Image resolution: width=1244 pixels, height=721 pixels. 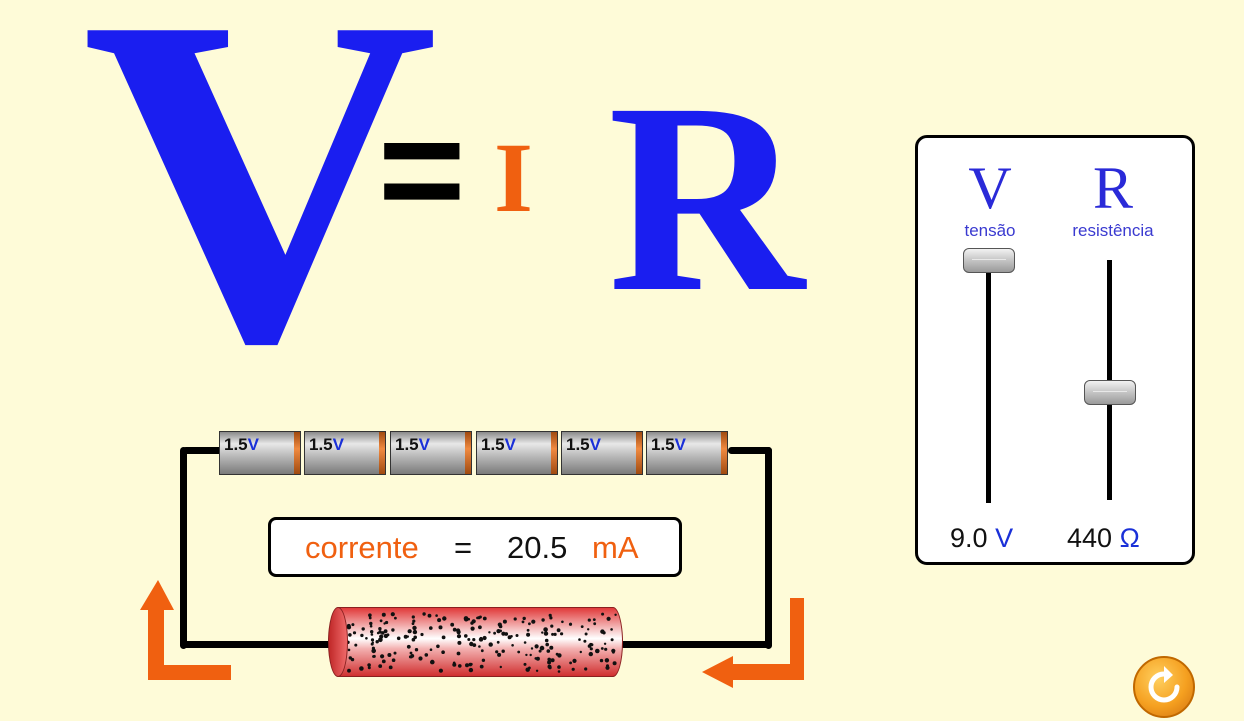 What do you see at coordinates (989, 260) in the screenshot?
I see `voltage-slider-thumb` at bounding box center [989, 260].